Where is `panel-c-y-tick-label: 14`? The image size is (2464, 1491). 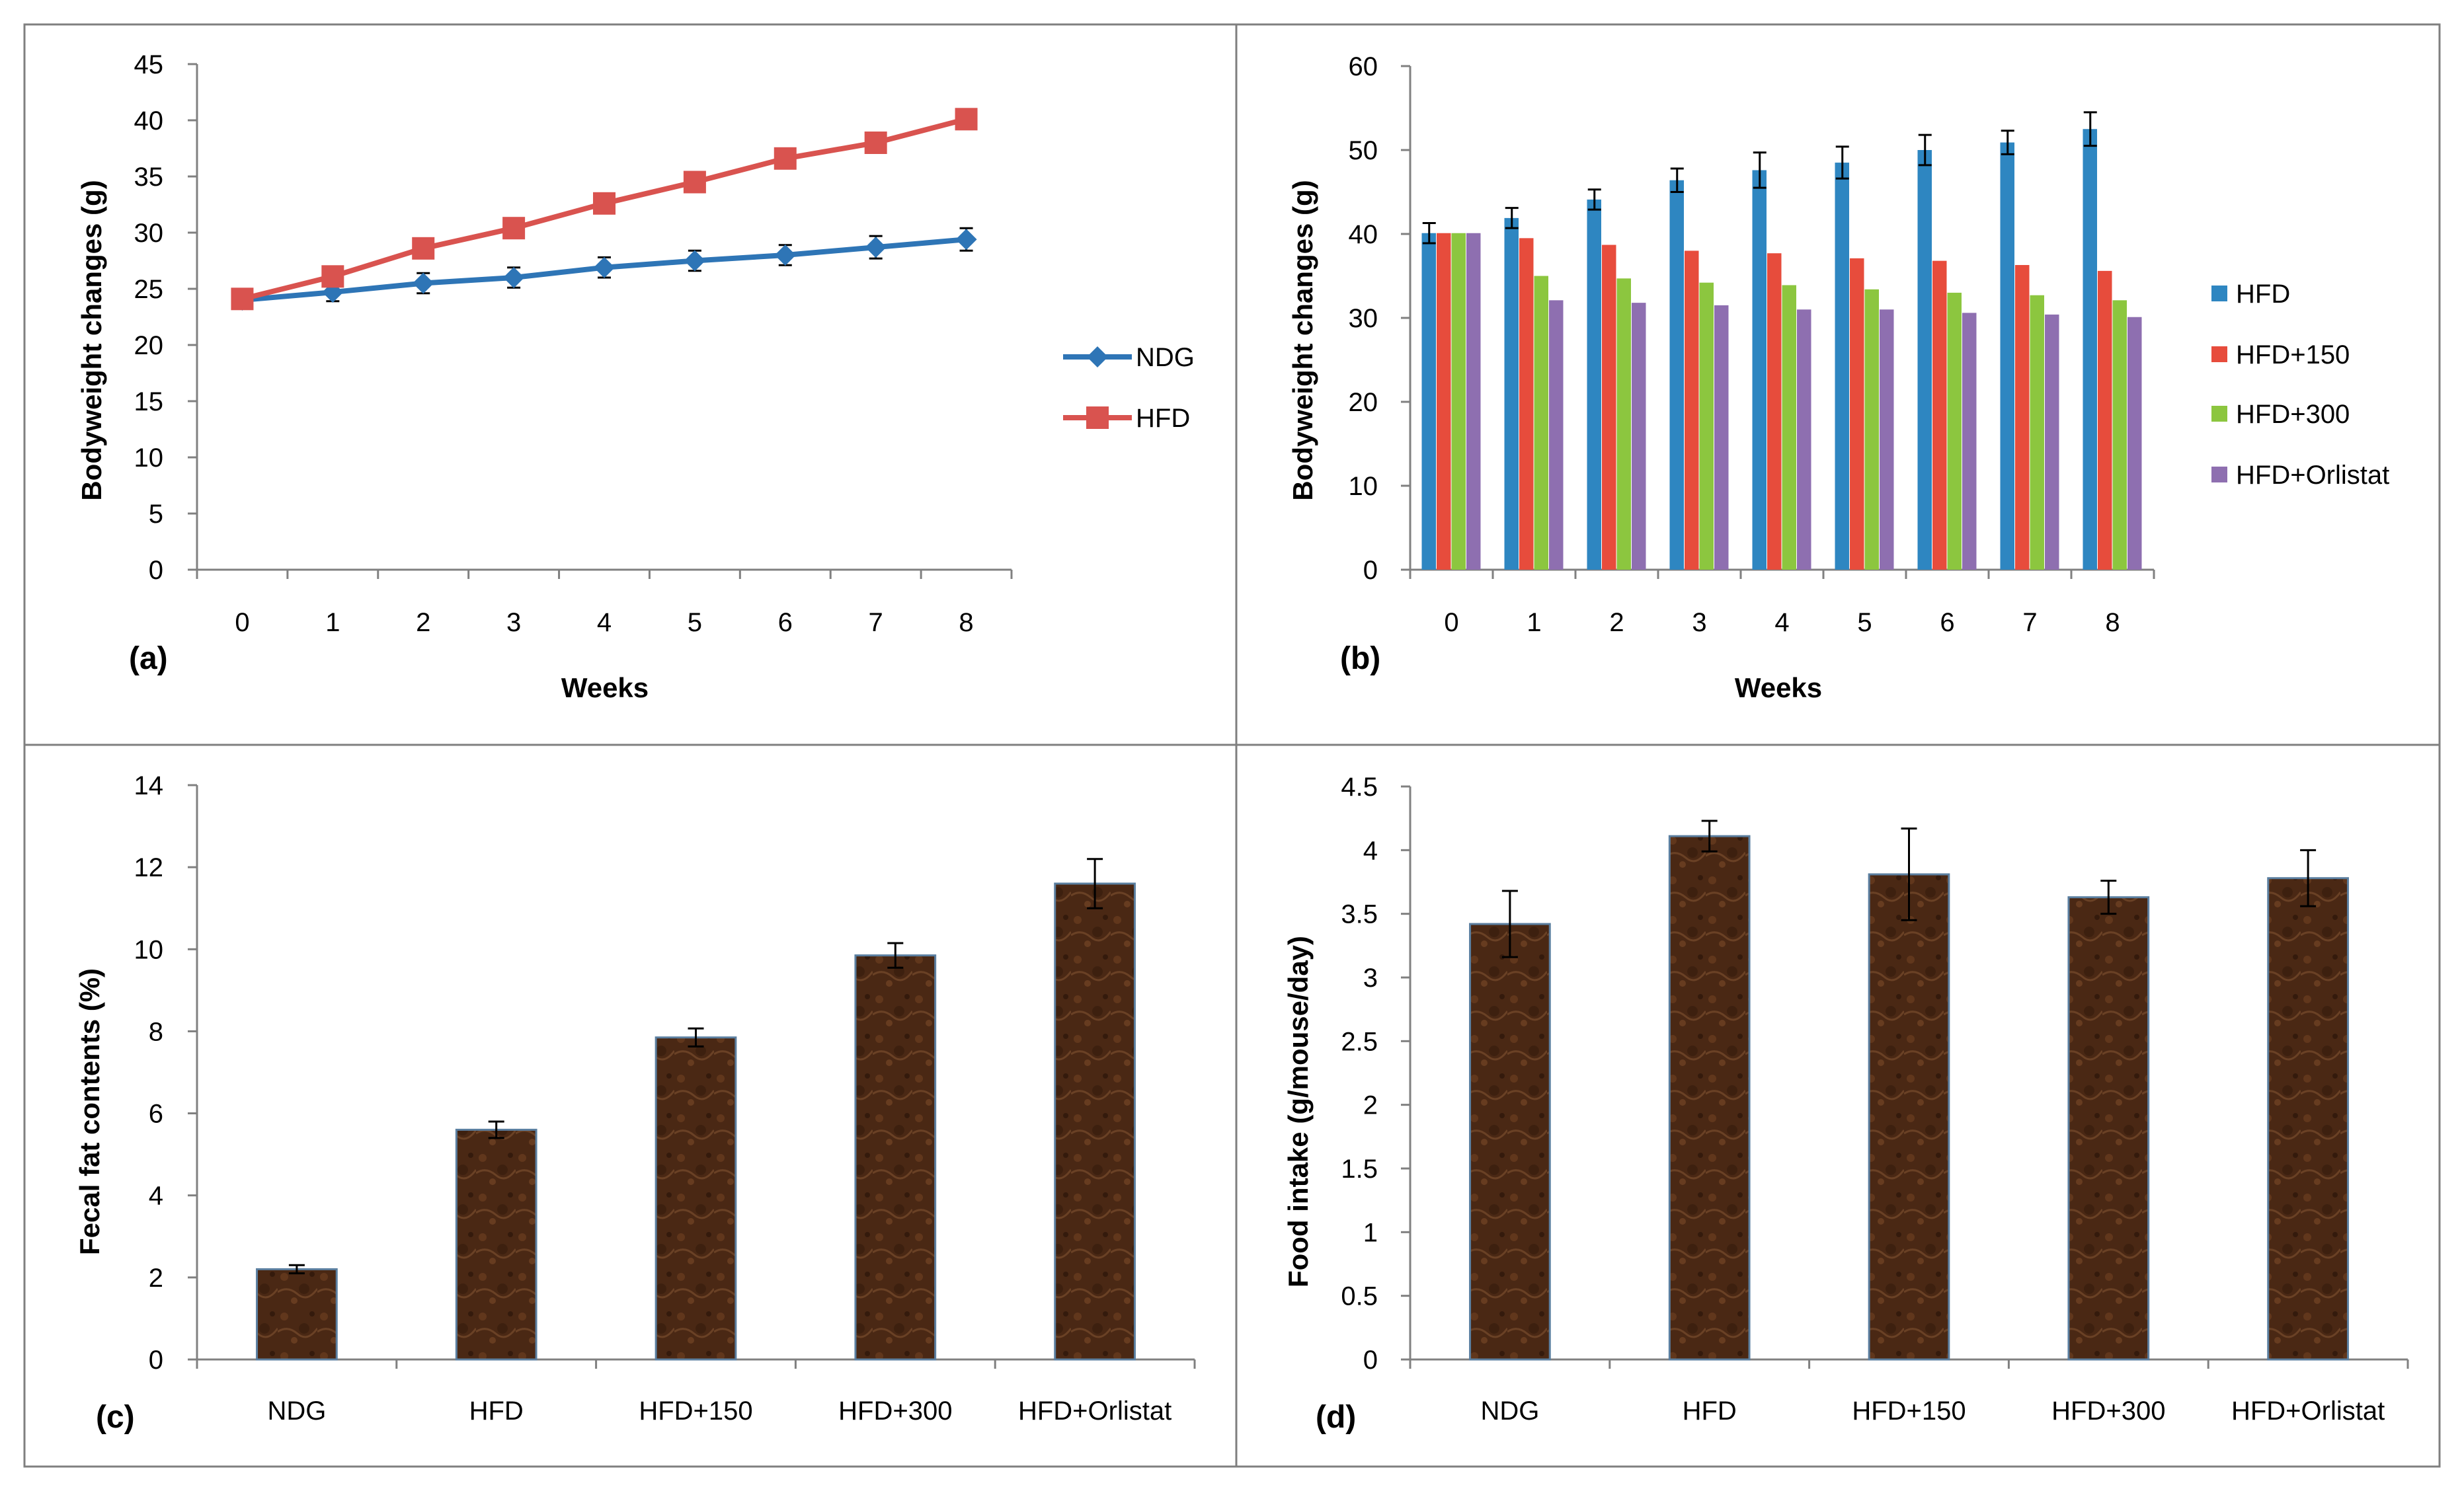 panel-c-y-tick-label: 14 is located at coordinates (149, 786).